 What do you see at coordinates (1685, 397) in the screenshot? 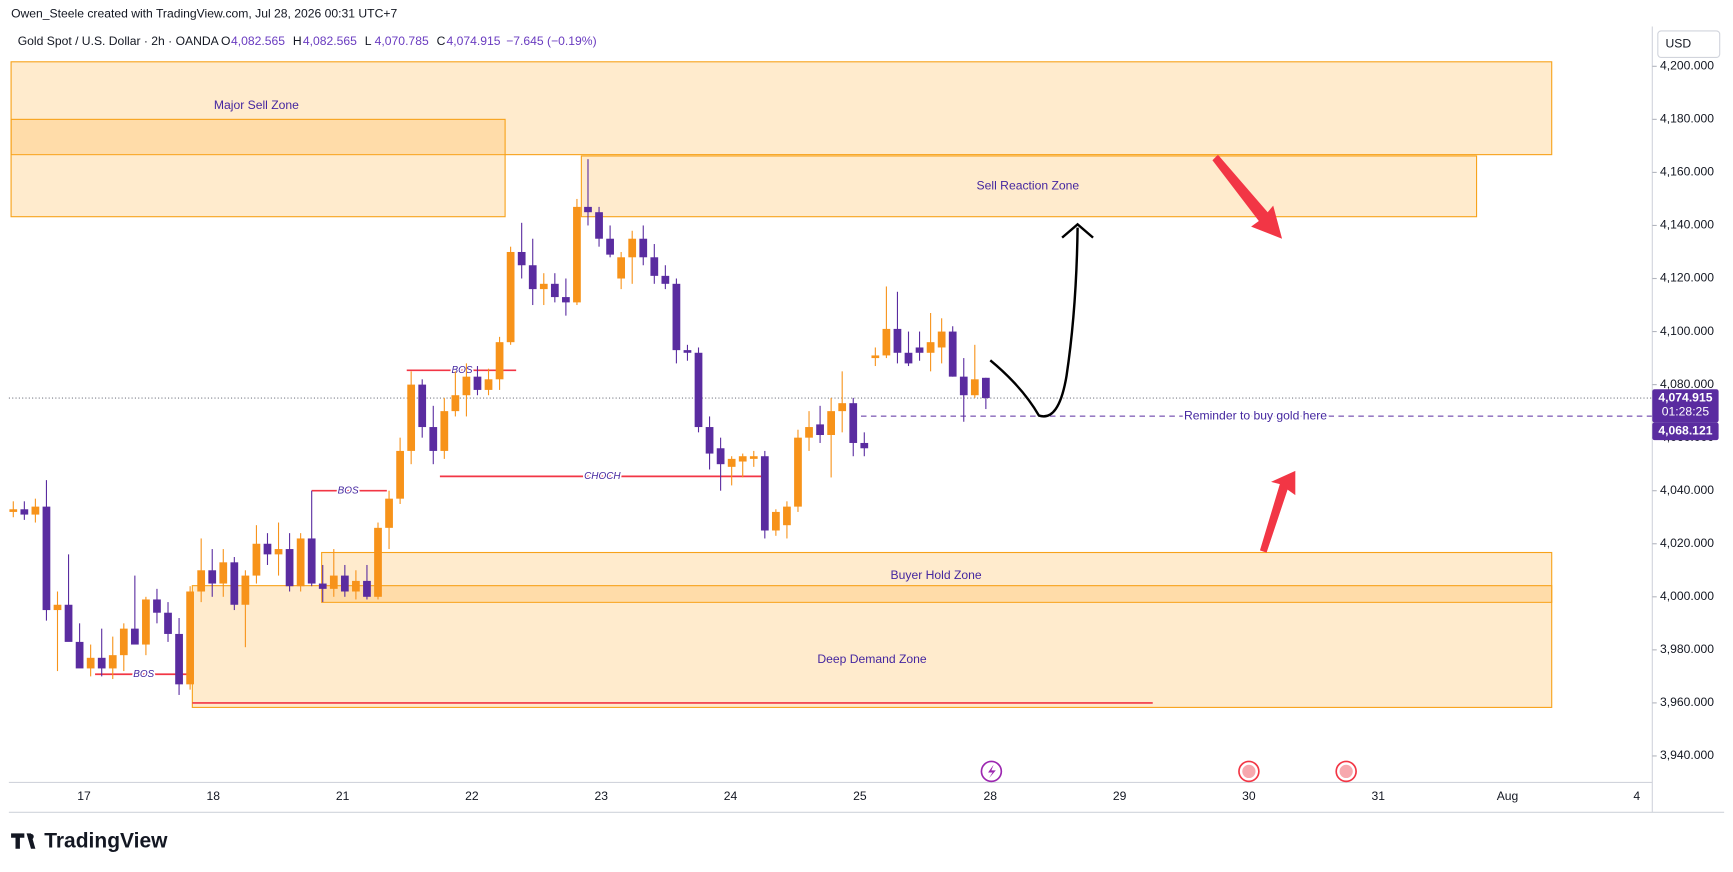
I see `last-price-label: 4,074.915` at bounding box center [1685, 397].